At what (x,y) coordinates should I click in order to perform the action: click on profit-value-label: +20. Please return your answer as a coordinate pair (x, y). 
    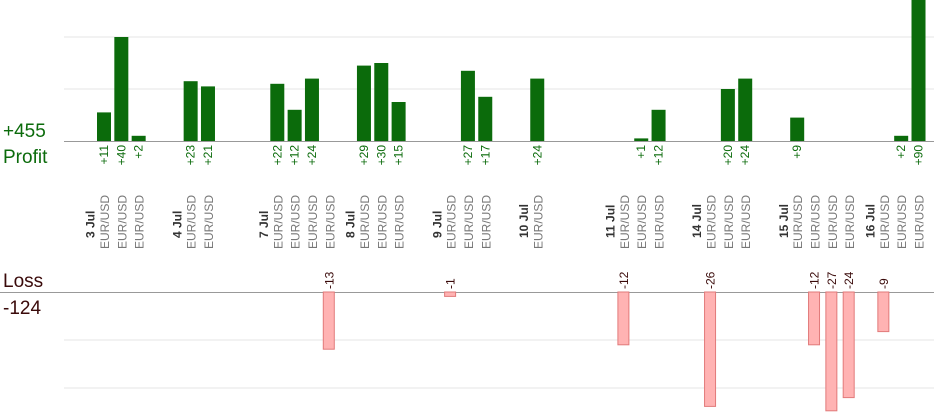
    Looking at the image, I should click on (728, 155).